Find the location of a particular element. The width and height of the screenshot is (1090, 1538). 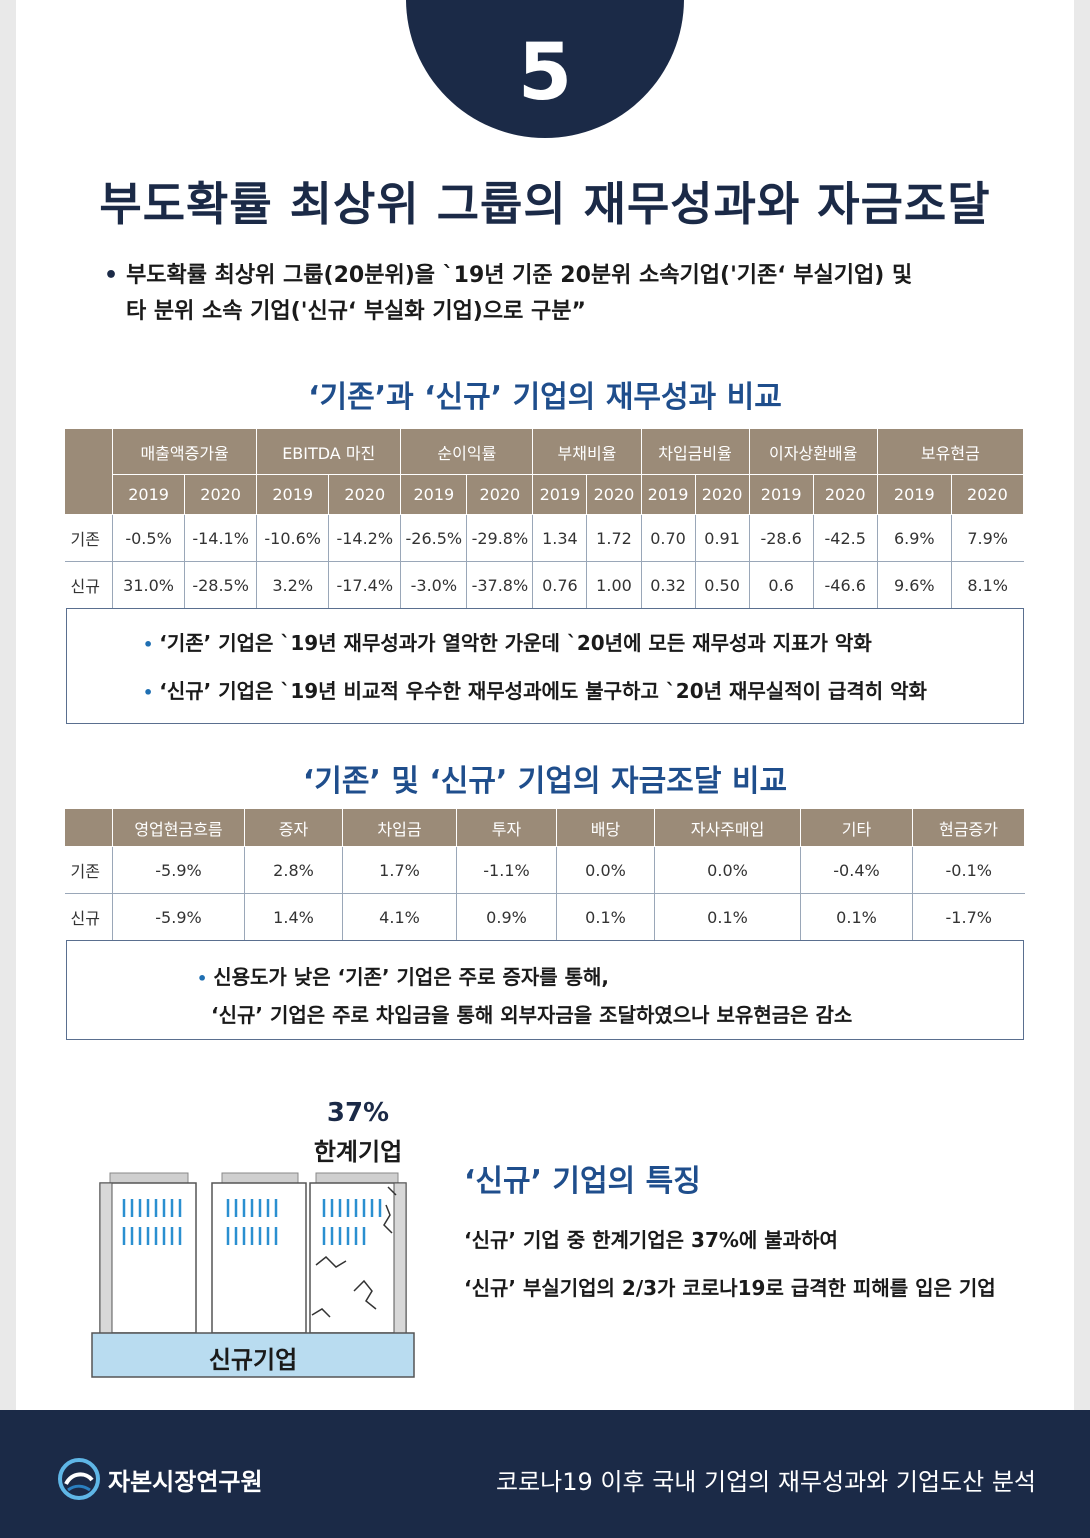

table-cell: 9.6% is located at coordinates (914, 585).